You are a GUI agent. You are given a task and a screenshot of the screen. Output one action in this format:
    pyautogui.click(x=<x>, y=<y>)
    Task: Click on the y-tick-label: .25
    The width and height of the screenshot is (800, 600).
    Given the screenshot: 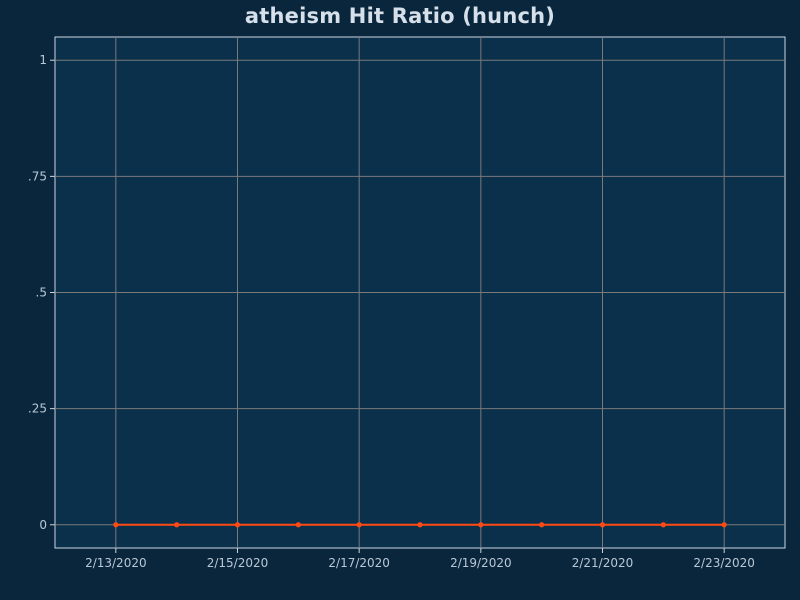 What is the action you would take?
    pyautogui.click(x=37, y=409)
    